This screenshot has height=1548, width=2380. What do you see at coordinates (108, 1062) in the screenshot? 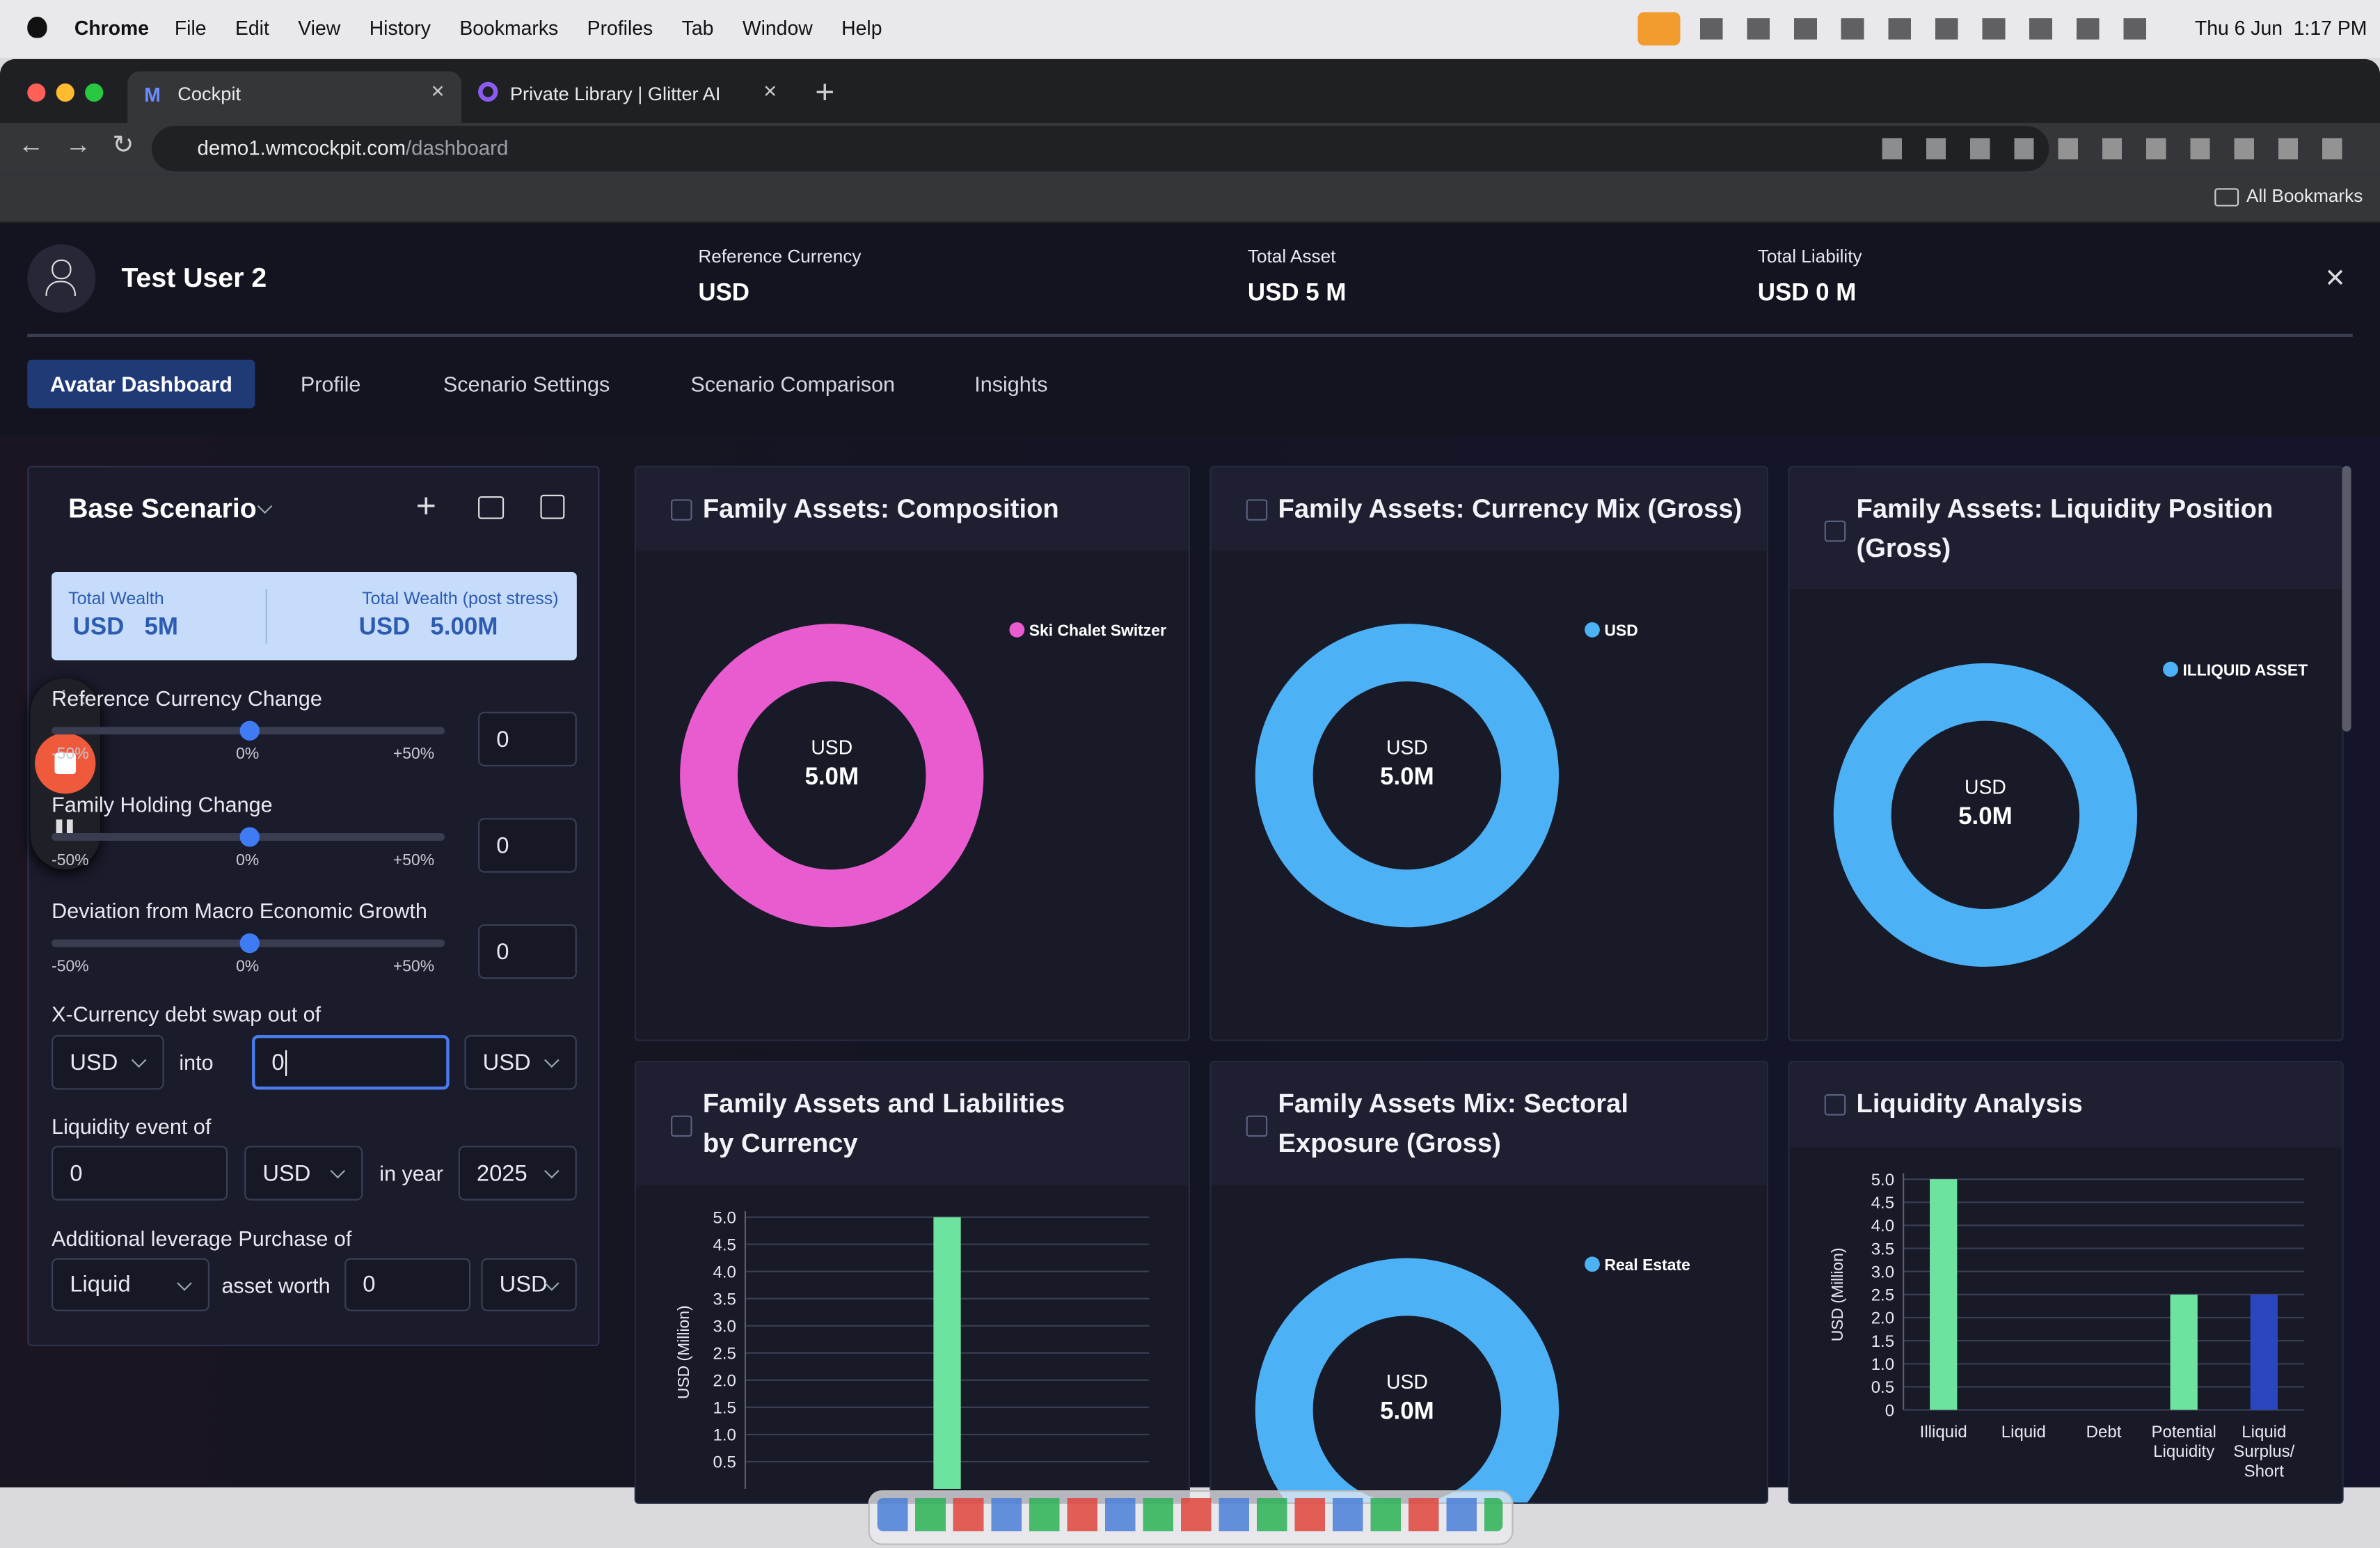
I see `swap-from: USD` at bounding box center [108, 1062].